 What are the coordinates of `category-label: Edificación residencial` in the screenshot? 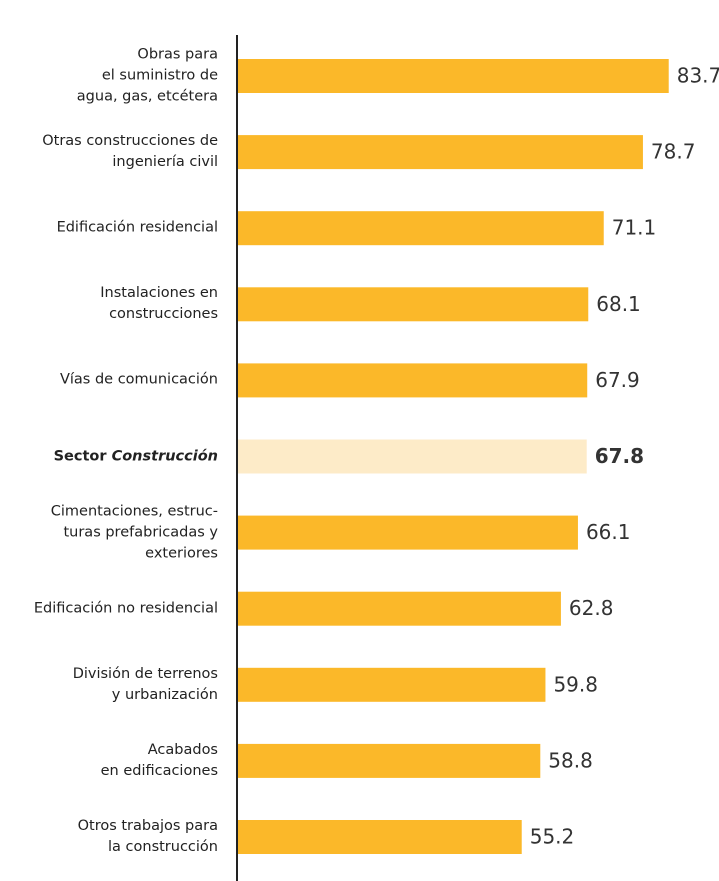 It's located at (137, 227).